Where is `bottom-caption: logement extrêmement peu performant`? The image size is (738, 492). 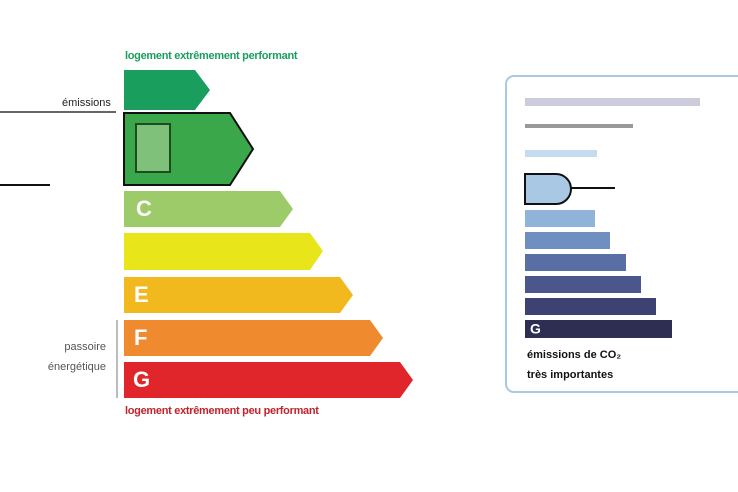 bottom-caption: logement extrêmement peu performant is located at coordinates (222, 411).